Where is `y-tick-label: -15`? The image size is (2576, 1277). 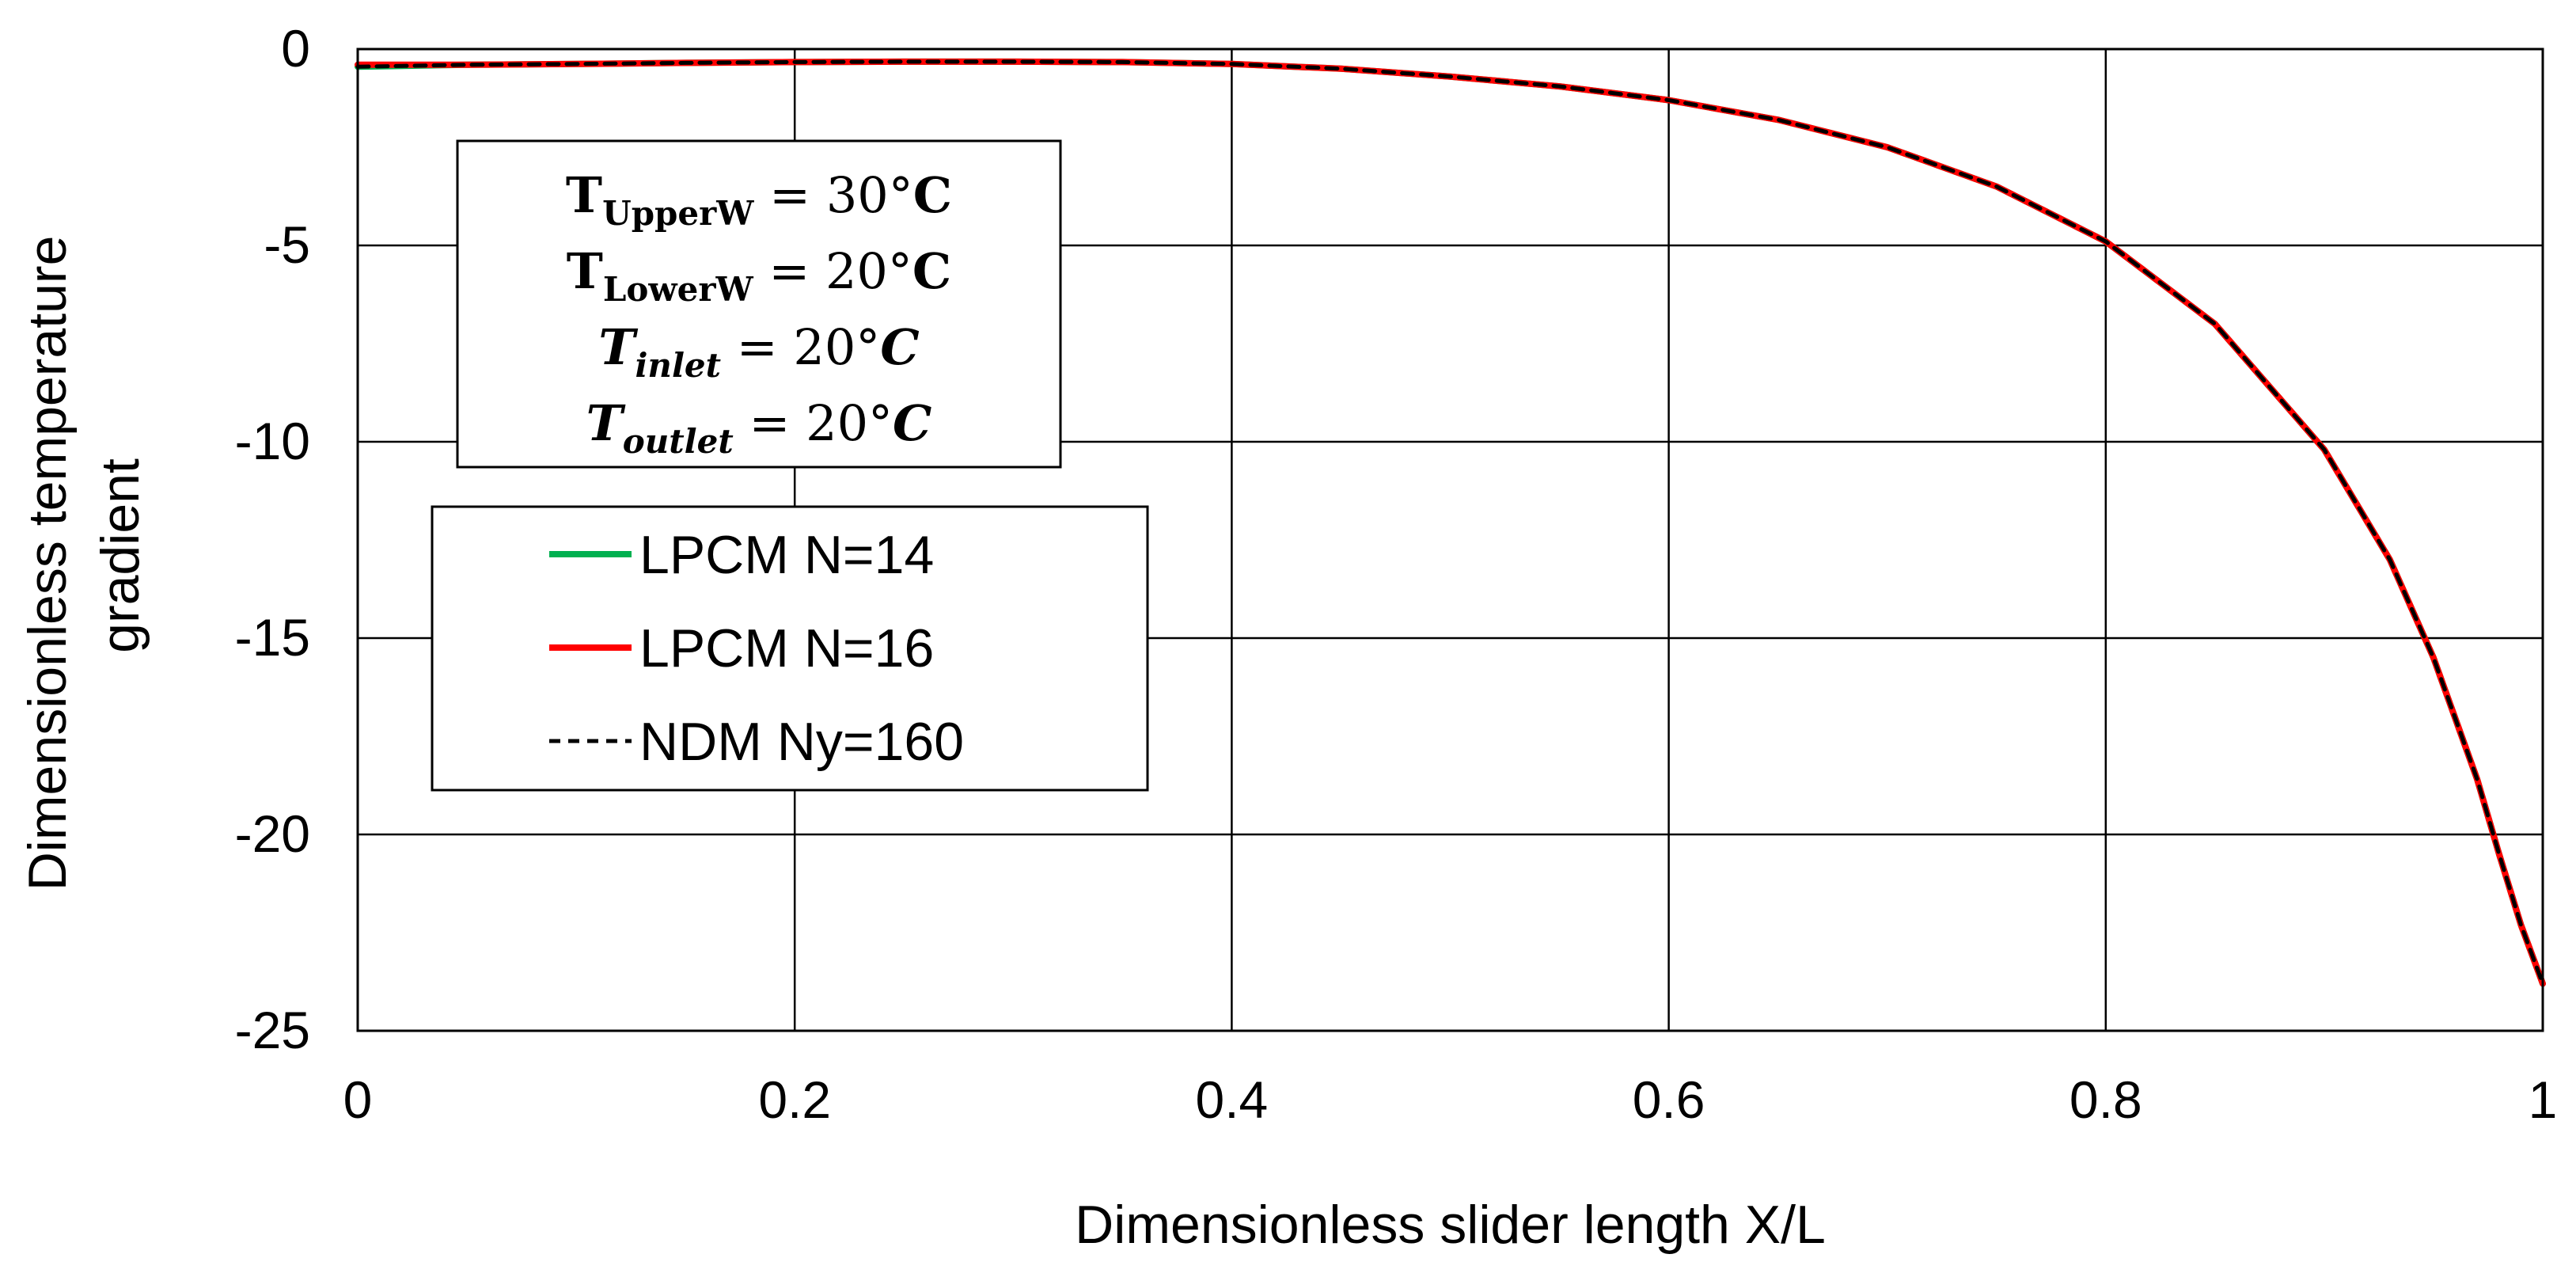 y-tick-label: -15 is located at coordinates (272, 637).